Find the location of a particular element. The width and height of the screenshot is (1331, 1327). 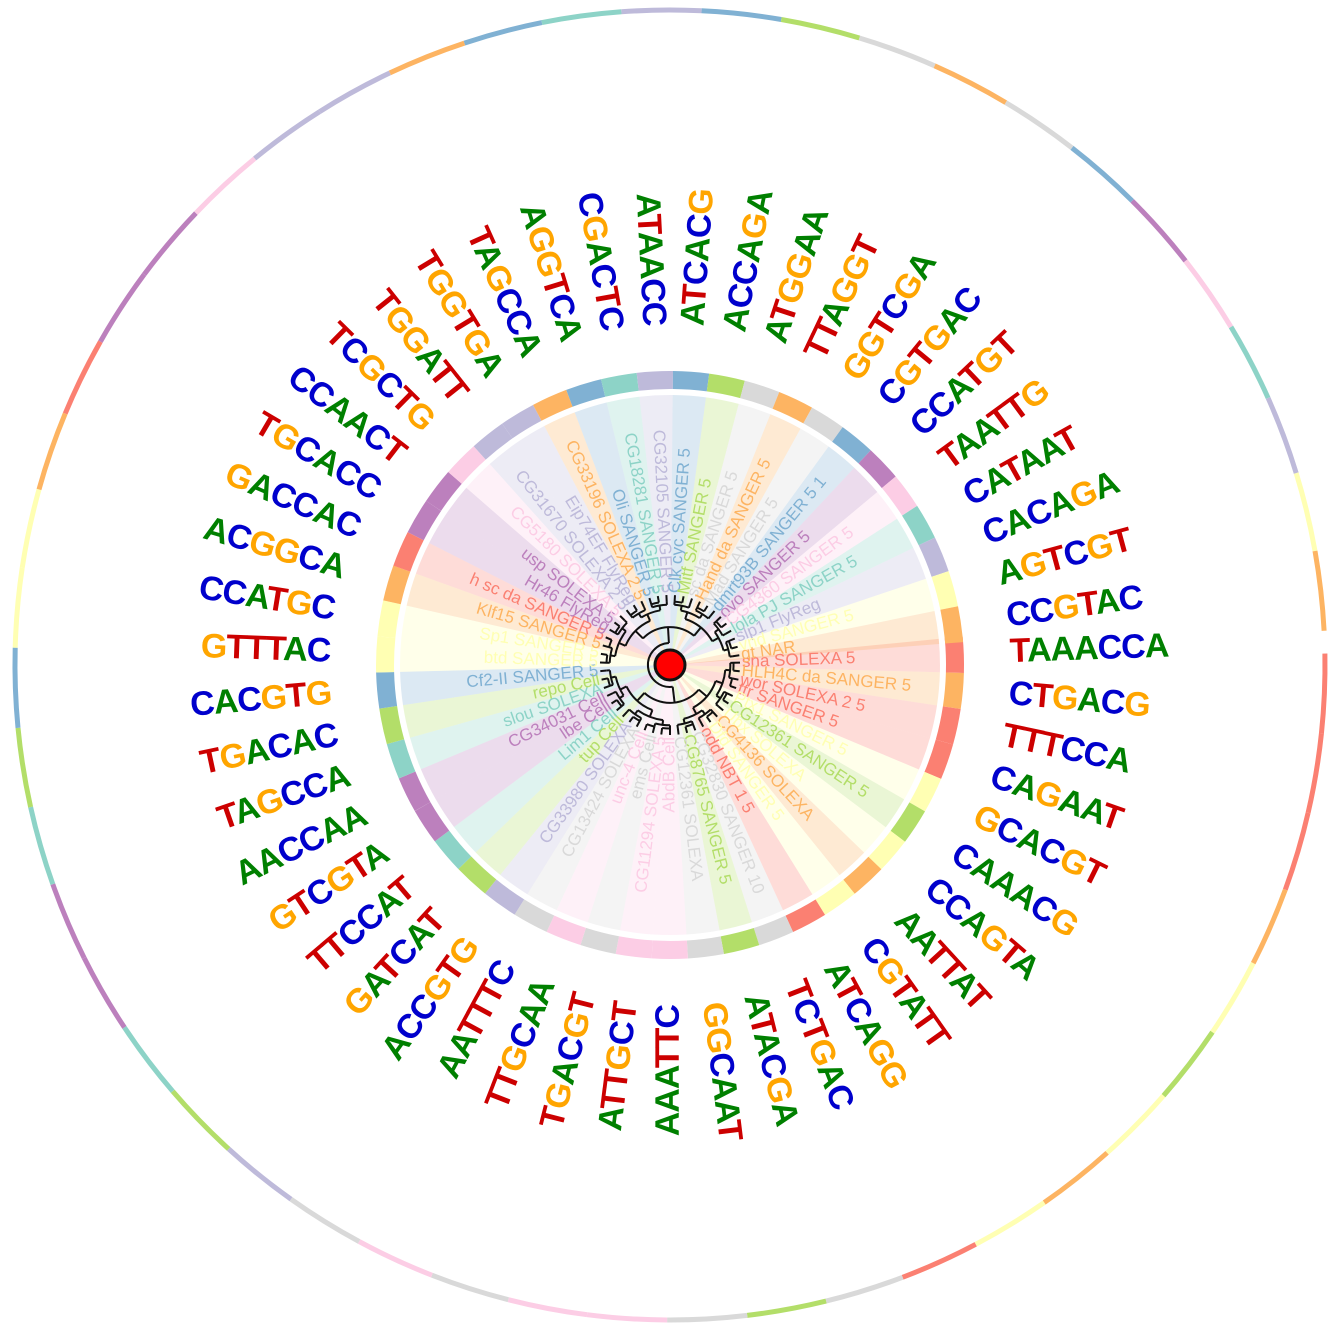

motif-logo: ACGGCA is located at coordinates (274, 547).